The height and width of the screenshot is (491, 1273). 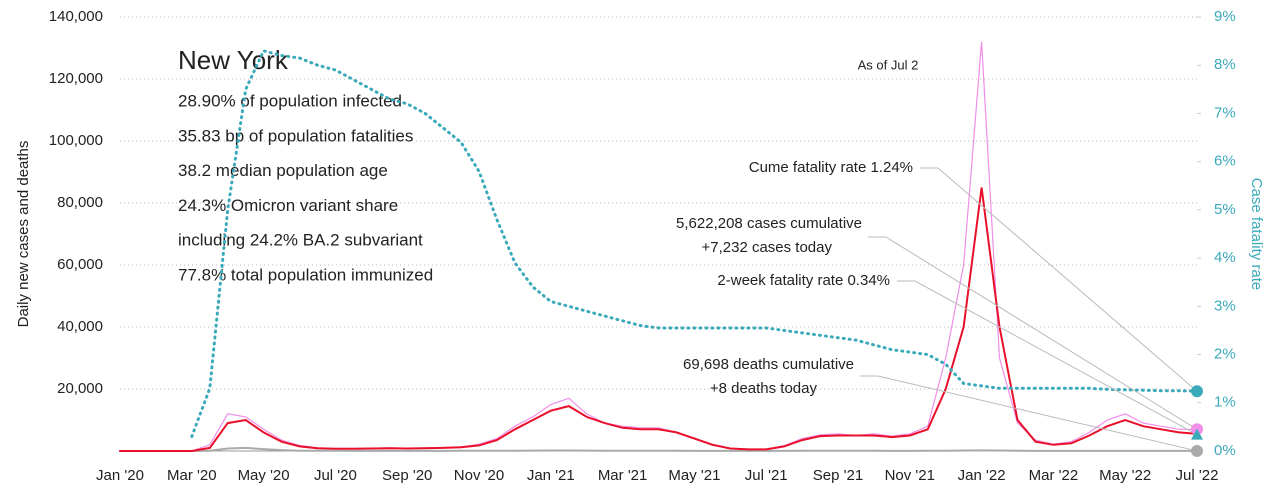 What do you see at coordinates (233, 60) in the screenshot?
I see `chart-title: New York` at bounding box center [233, 60].